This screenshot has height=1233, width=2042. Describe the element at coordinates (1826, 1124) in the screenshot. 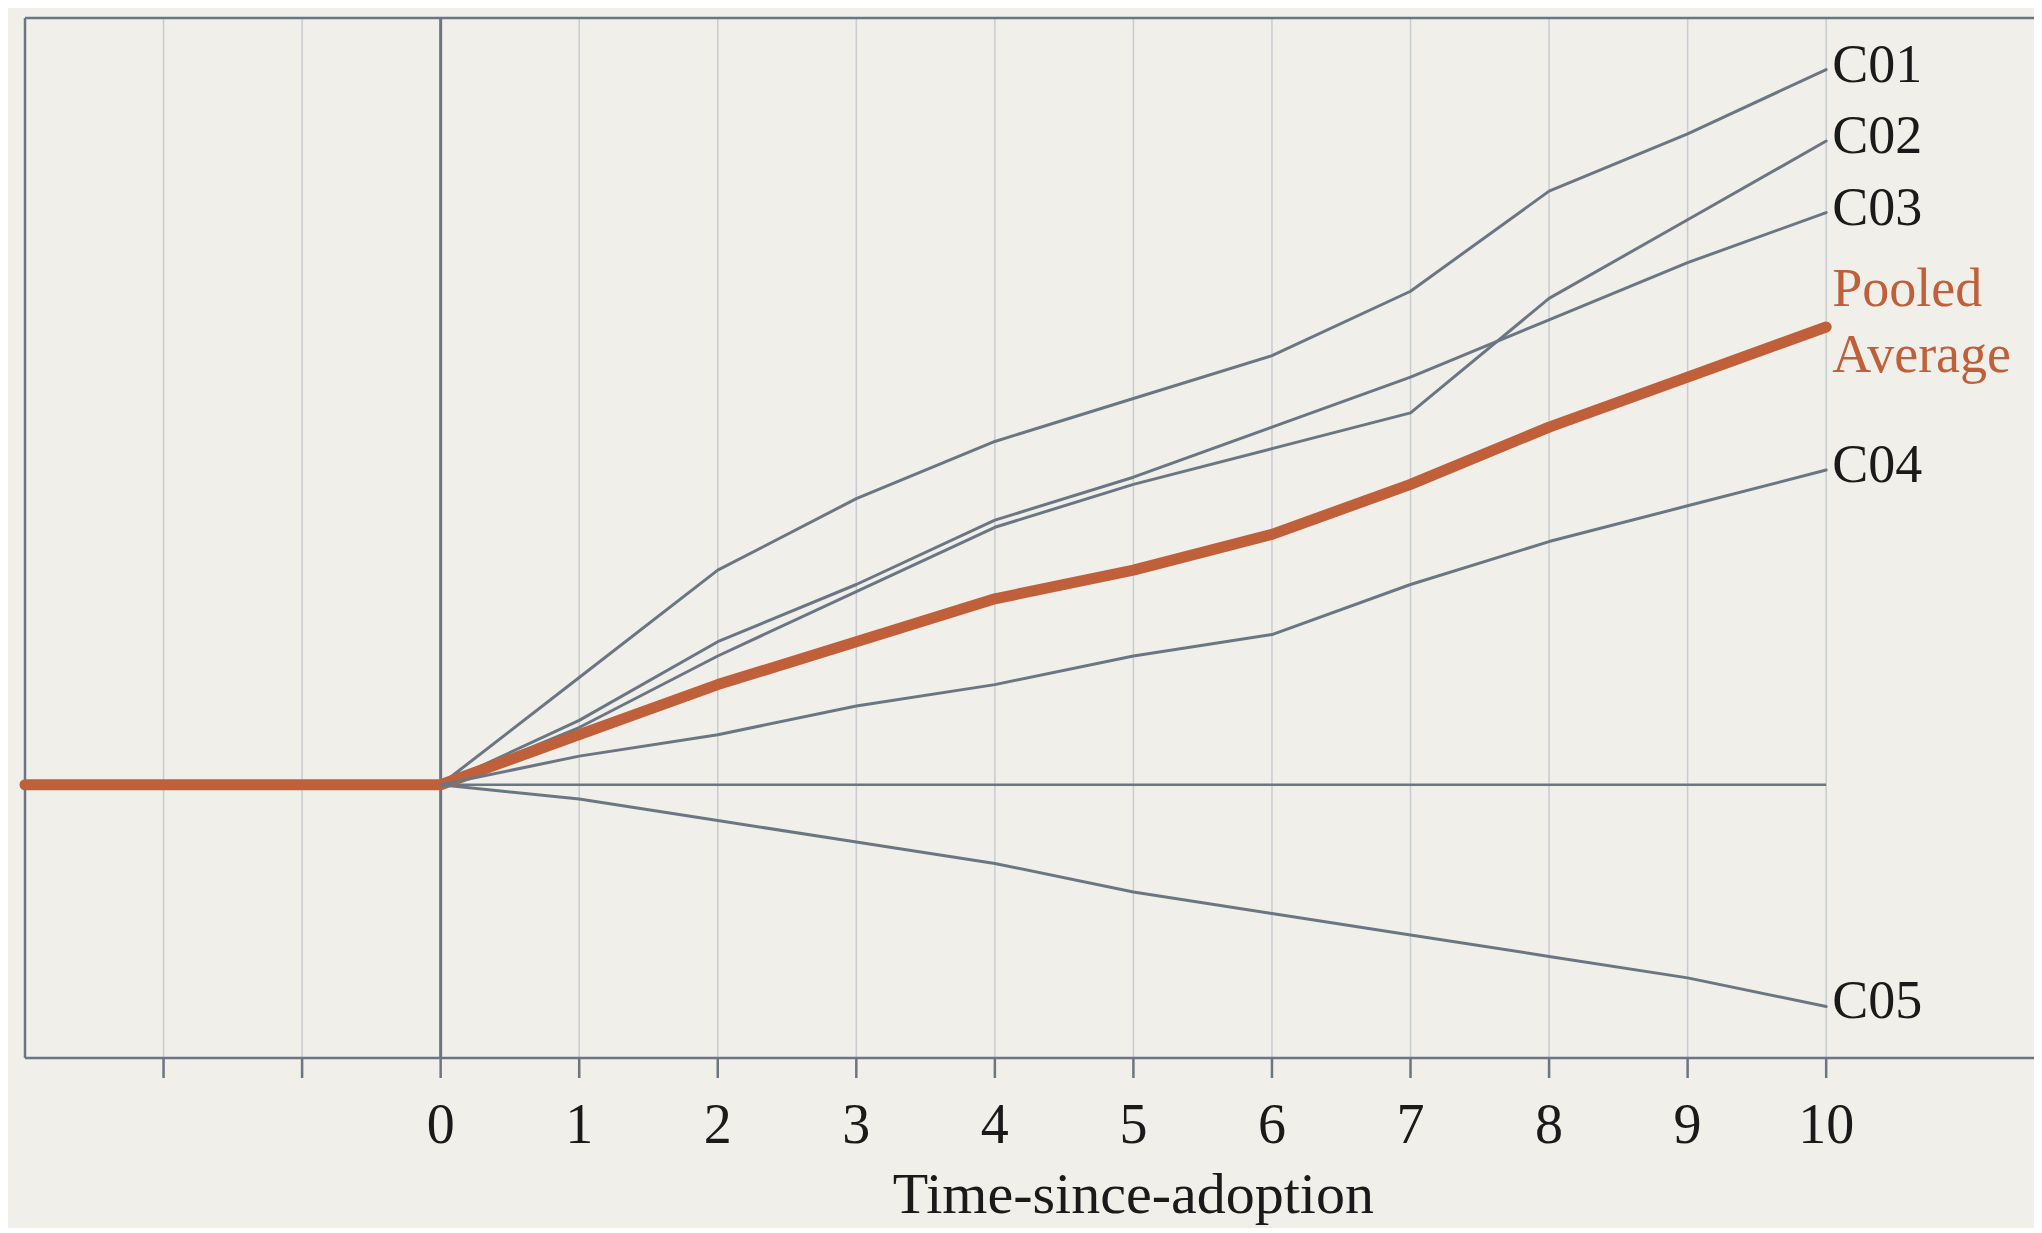

I see `x-tick-label: 10` at that location.